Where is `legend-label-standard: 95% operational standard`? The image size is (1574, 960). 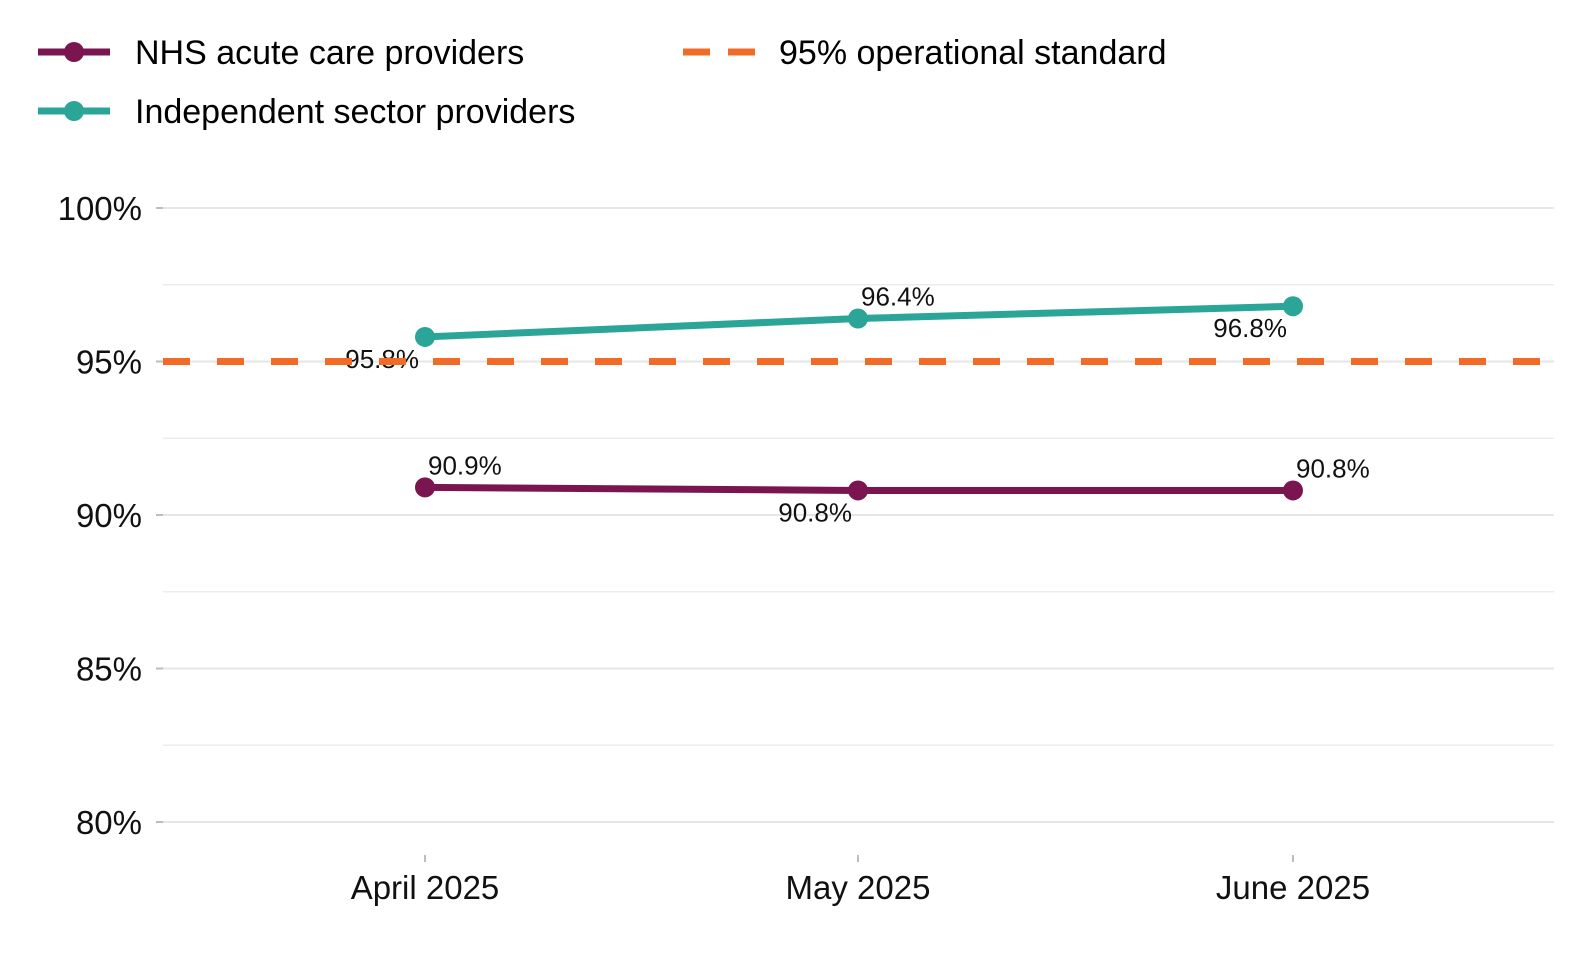 legend-label-standard: 95% operational standard is located at coordinates (973, 53).